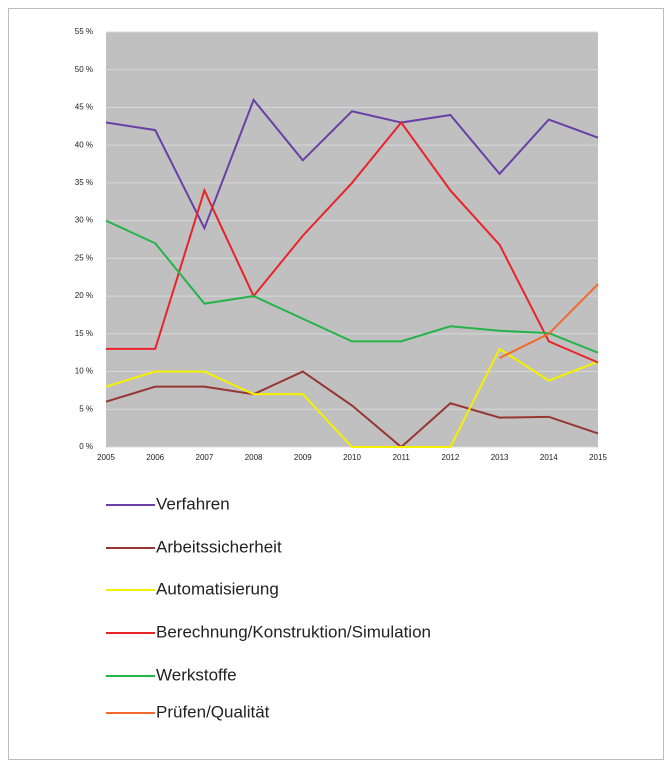  Describe the element at coordinates (500, 457) in the screenshot. I see `x-tick-label: 2013` at that location.